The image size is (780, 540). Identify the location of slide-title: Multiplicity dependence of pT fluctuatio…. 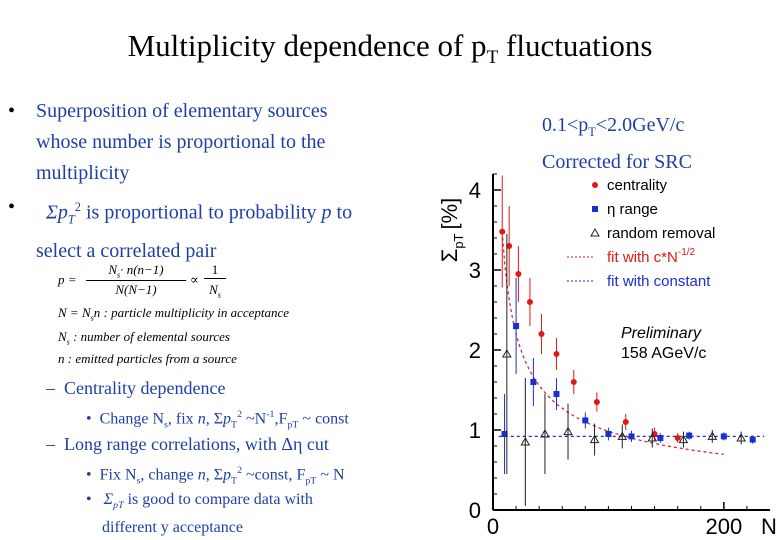
(390, 48).